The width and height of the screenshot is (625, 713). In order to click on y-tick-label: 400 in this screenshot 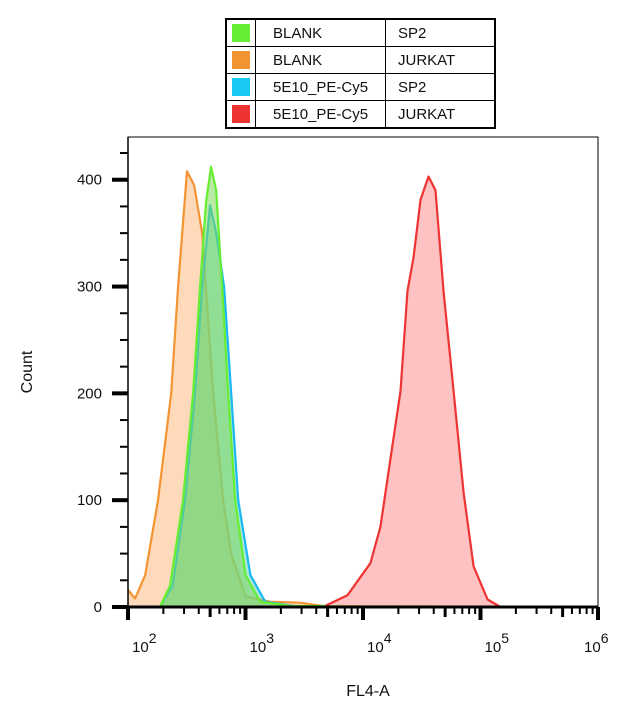, I will do `click(89, 180)`.